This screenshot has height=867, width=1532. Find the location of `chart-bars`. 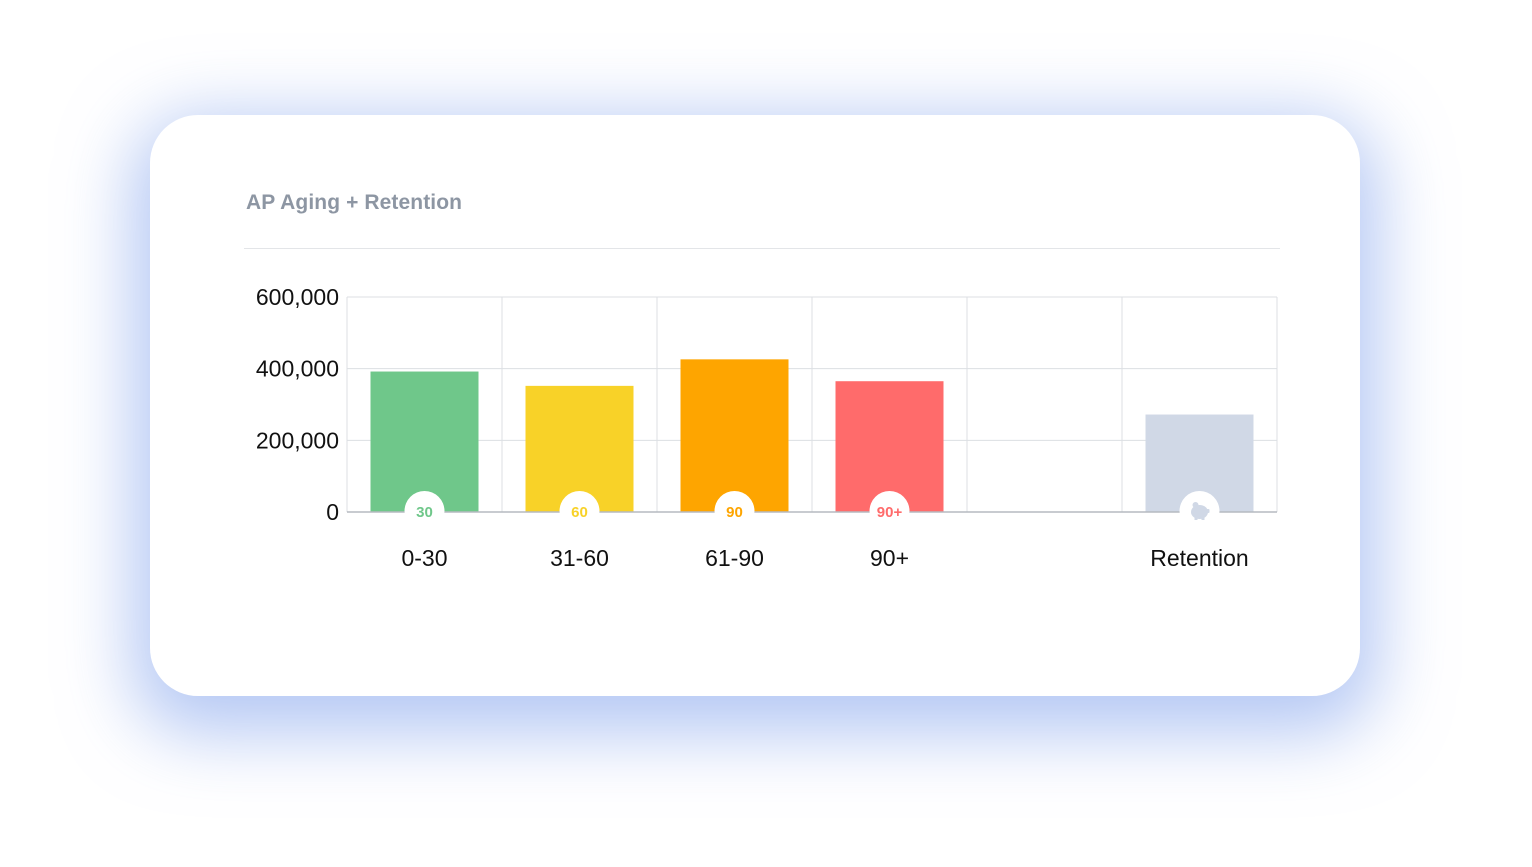

chart-bars is located at coordinates (812, 435).